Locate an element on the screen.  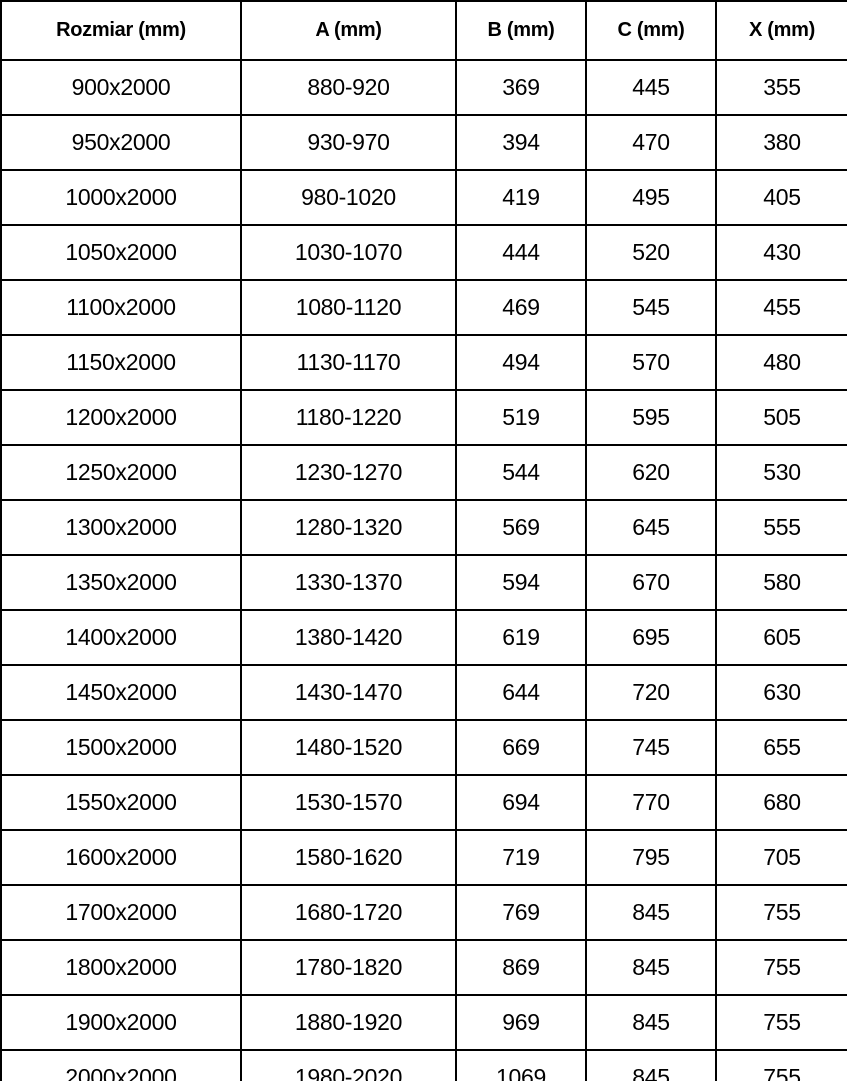
cell-c: 470 is located at coordinates (651, 142).